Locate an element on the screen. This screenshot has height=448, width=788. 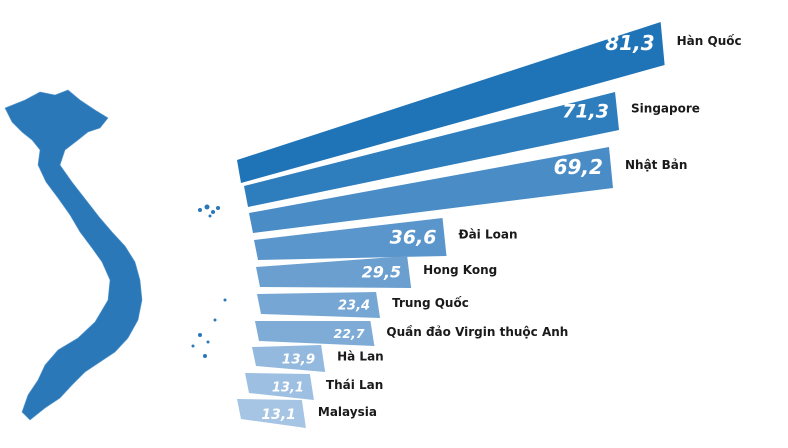
category-label: Malaysia is located at coordinates (347, 412).